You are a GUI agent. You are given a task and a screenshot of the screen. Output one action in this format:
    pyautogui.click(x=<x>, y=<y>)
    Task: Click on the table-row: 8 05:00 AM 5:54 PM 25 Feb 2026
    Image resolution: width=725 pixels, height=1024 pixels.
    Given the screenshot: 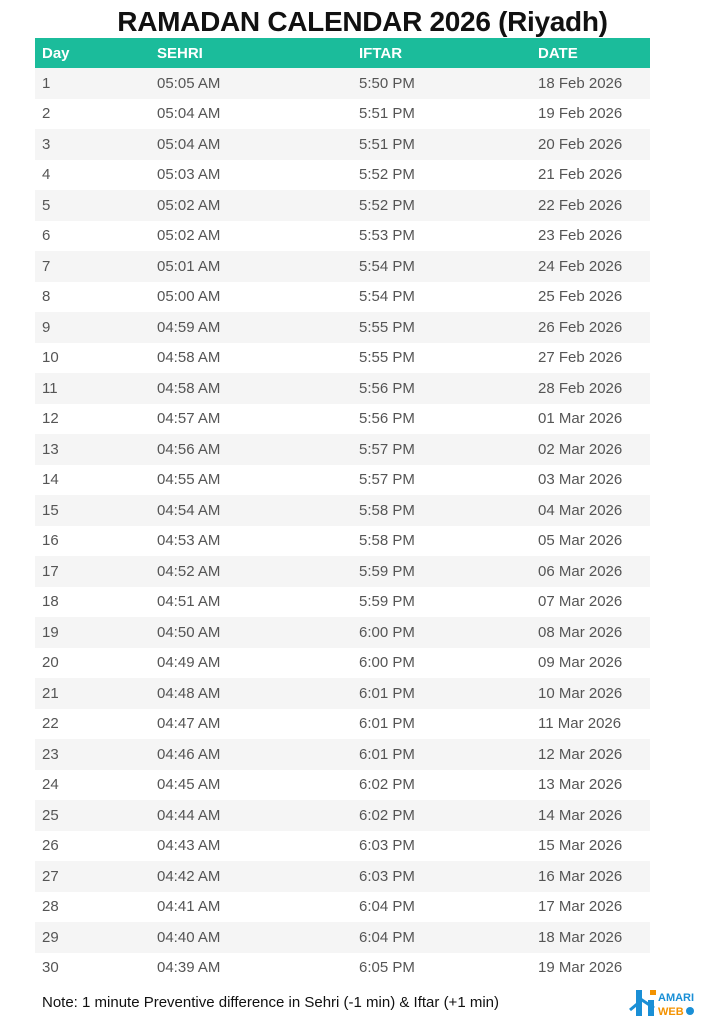 What is the action you would take?
    pyautogui.click(x=342, y=297)
    